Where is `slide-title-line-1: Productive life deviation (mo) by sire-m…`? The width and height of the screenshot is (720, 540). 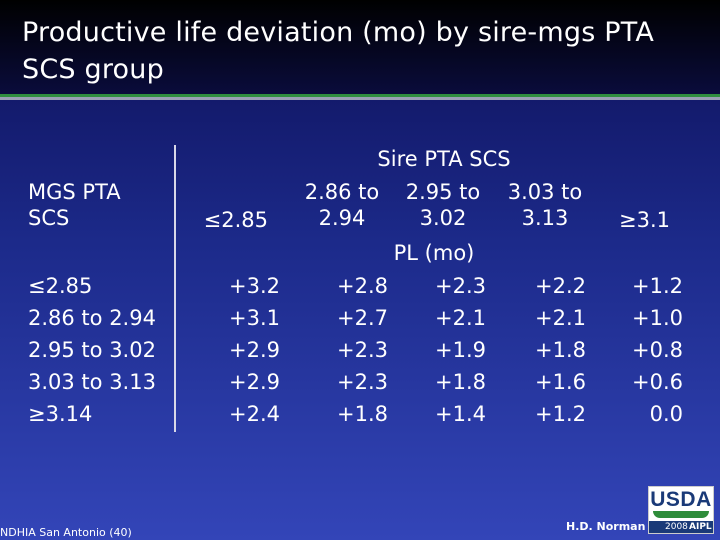
slide-title-line-1: Productive life deviation (mo) by sire-m… is located at coordinates (338, 32).